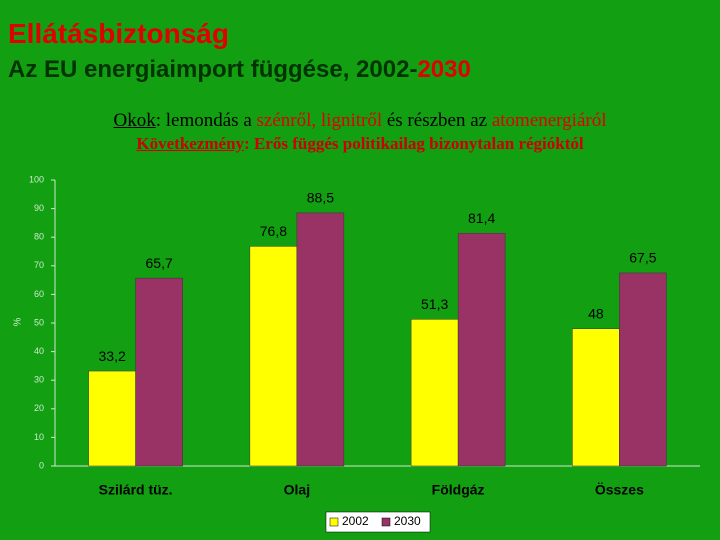 This screenshot has height=540, width=720. What do you see at coordinates (159, 263) in the screenshot?
I see `data-label: 65,7` at bounding box center [159, 263].